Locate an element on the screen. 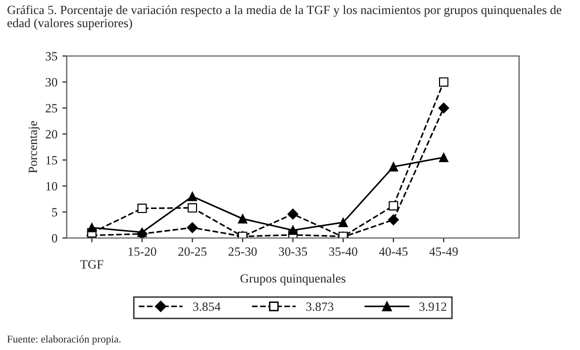 This screenshot has width=580, height=350. x-tick-label: 30-35 is located at coordinates (292, 251).